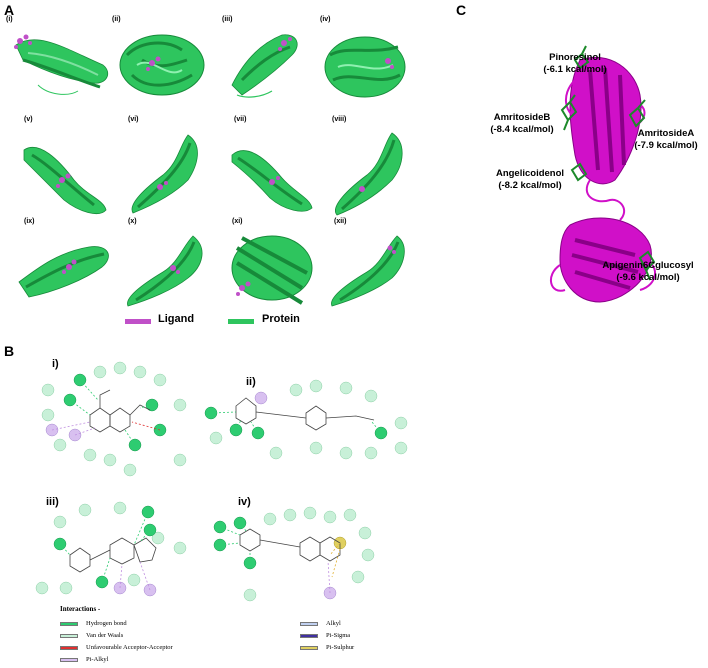 The image size is (708, 668). What do you see at coordinates (309, 648) in the screenshot?
I see `pi-sulphur-swatch` at bounding box center [309, 648].